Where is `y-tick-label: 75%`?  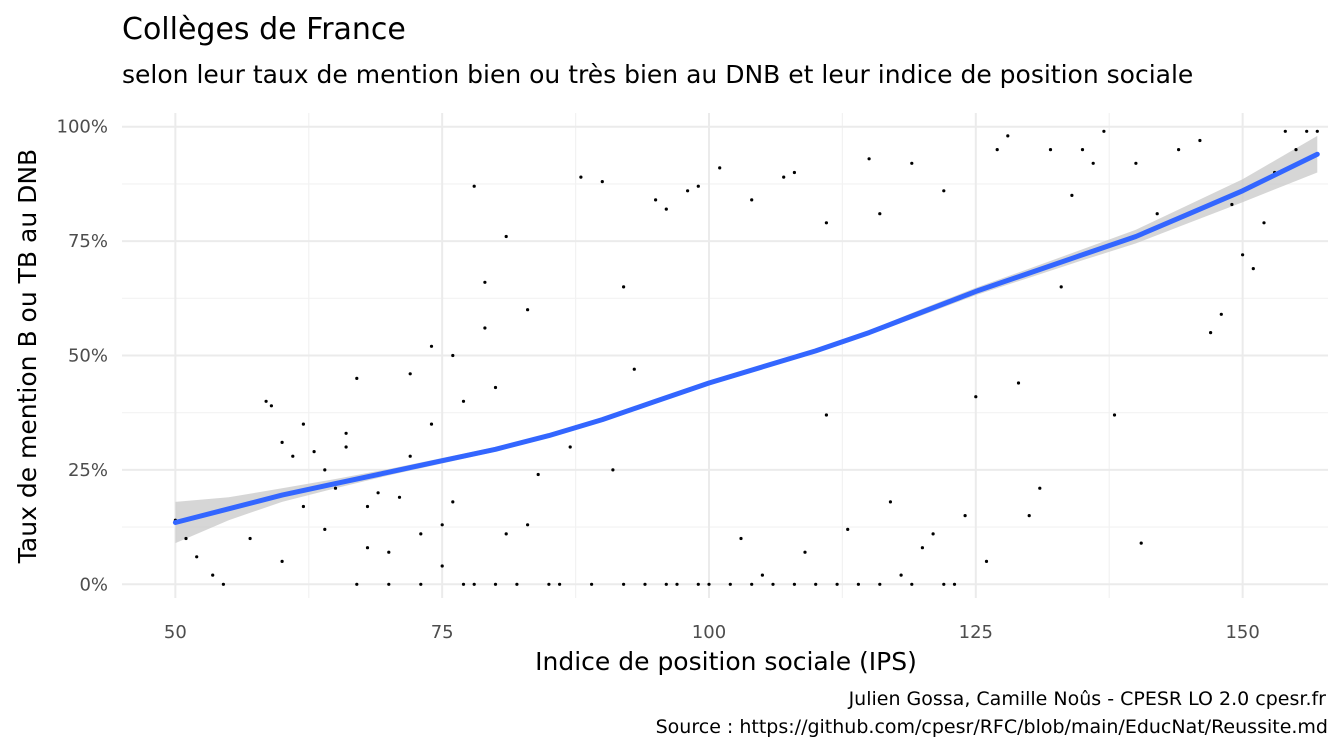 y-tick-label: 75% is located at coordinates (88, 241).